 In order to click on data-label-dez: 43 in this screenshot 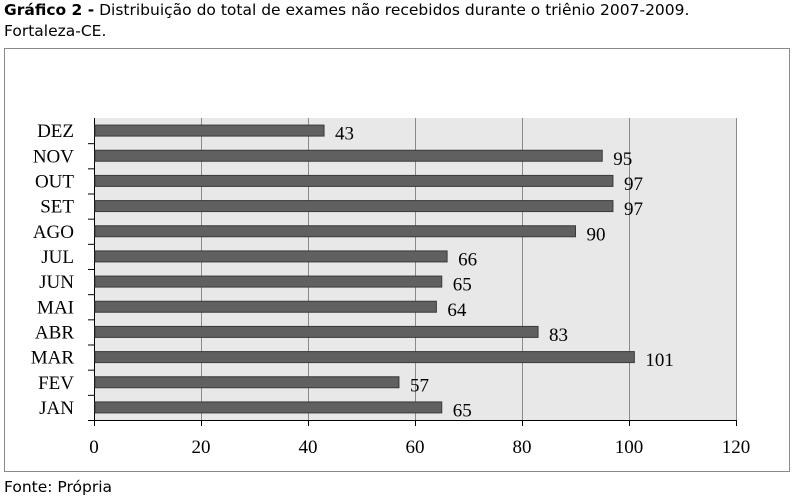, I will do `click(344, 134)`.